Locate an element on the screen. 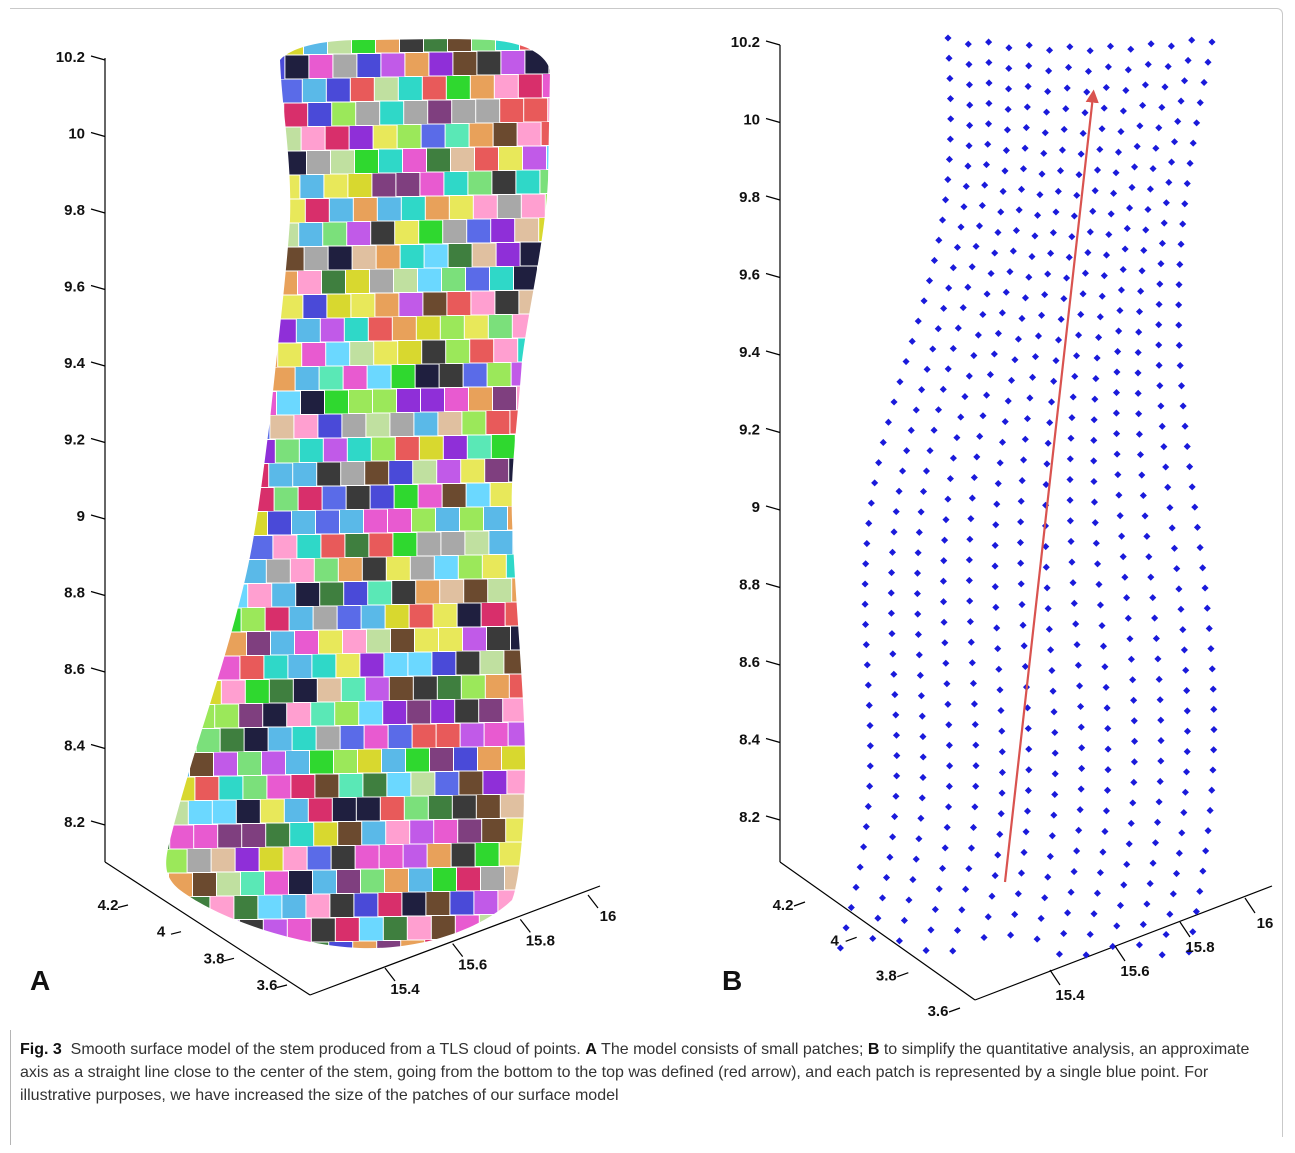 Image resolution: width=1295 pixels, height=1153 pixels. caption-label-a: A is located at coordinates (591, 1049).